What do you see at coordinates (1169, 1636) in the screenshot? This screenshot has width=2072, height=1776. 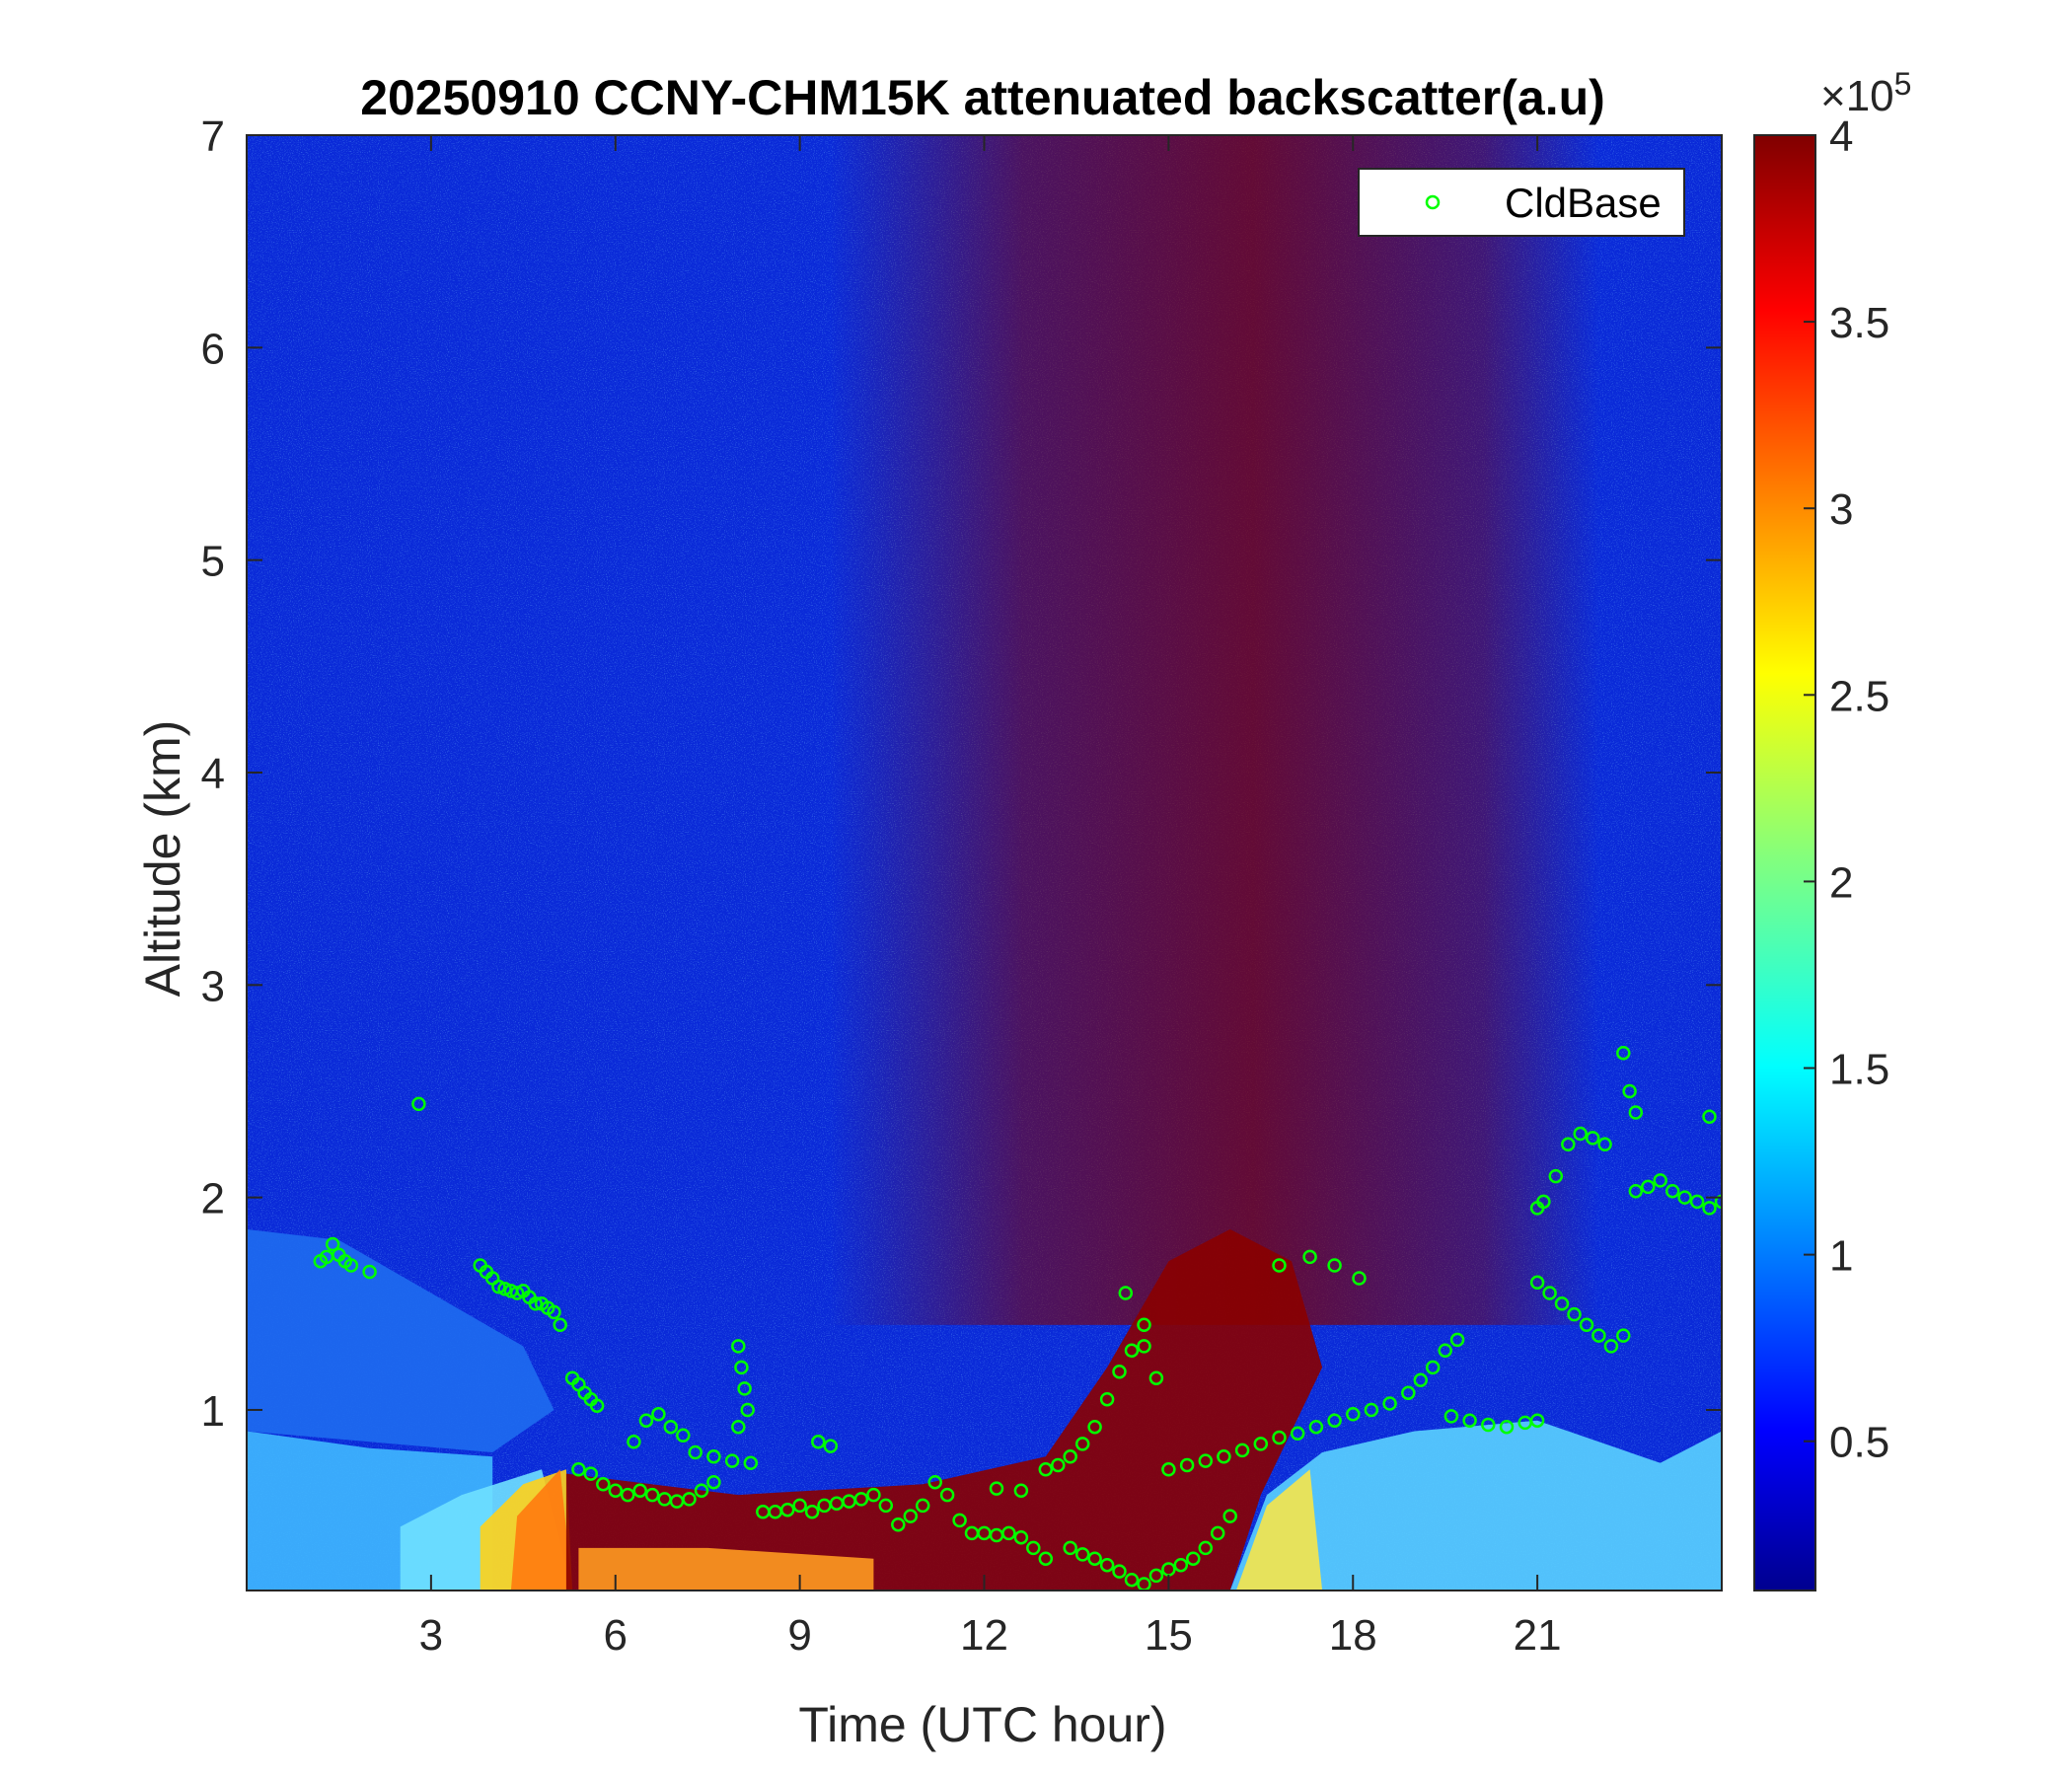 I see `x-tick-label: 15` at bounding box center [1169, 1636].